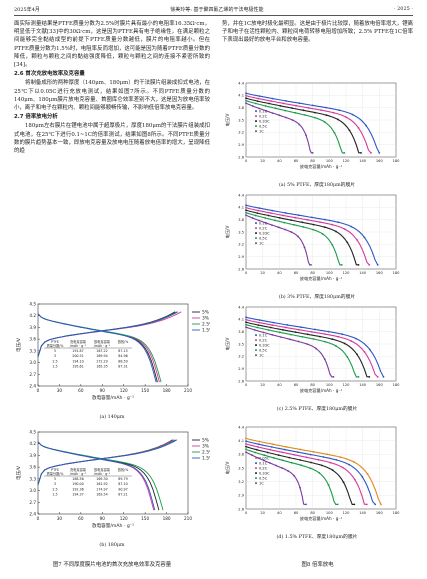 This screenshot has height=579, width=427. I want to click on x-tick-label: 30, so click(60, 518).